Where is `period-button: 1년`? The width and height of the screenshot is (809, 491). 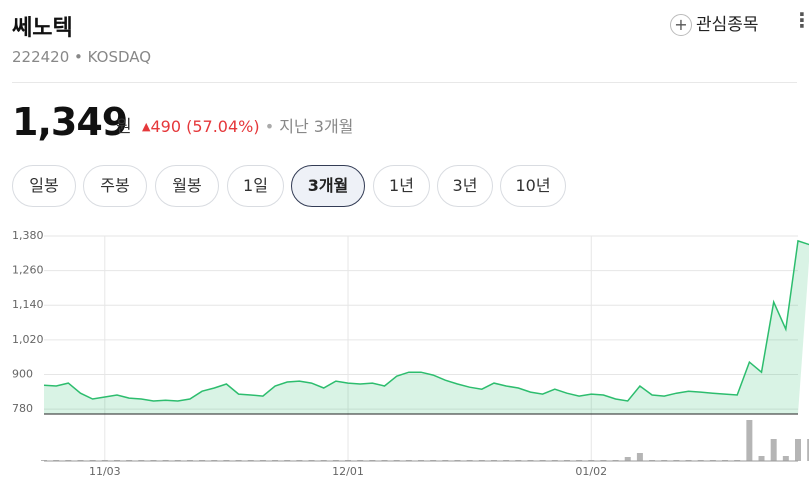 period-button: 1년 is located at coordinates (401, 186).